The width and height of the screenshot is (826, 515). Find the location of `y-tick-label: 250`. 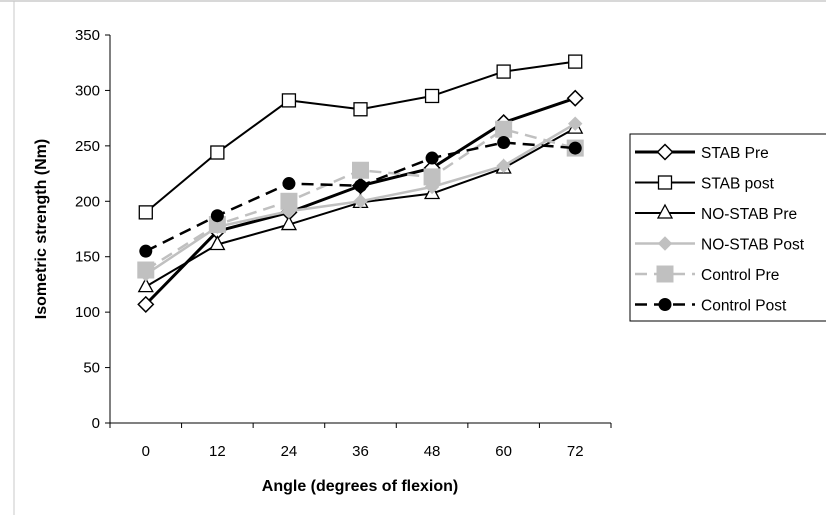

y-tick-label: 250 is located at coordinates (87, 146).